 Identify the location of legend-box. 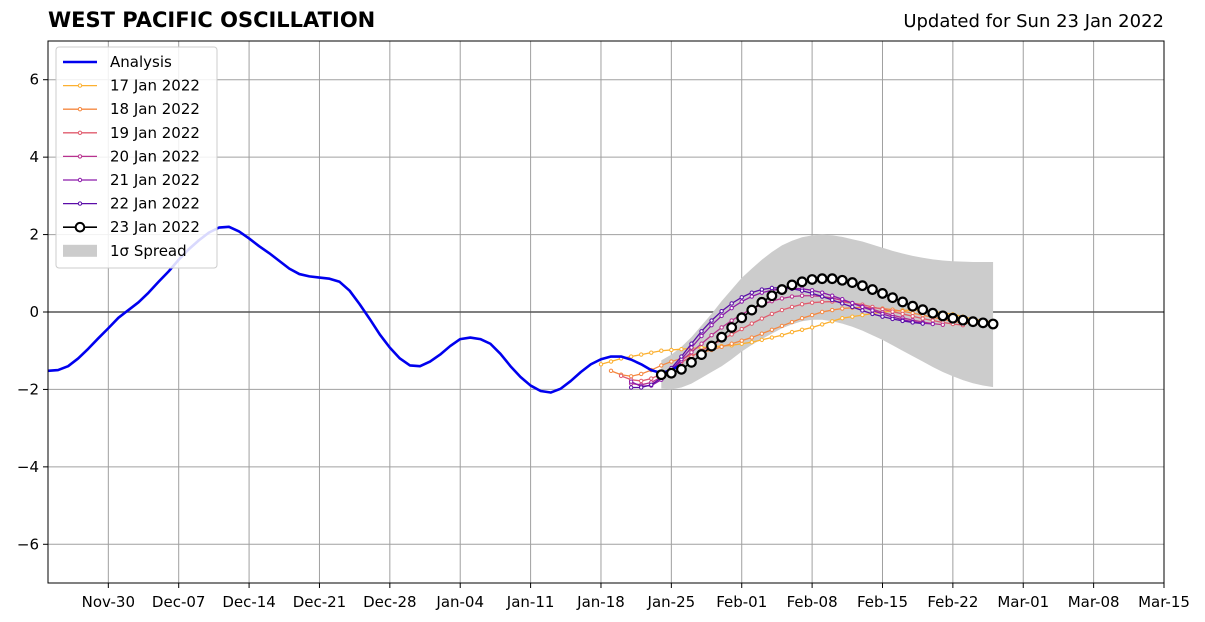
(136, 157).